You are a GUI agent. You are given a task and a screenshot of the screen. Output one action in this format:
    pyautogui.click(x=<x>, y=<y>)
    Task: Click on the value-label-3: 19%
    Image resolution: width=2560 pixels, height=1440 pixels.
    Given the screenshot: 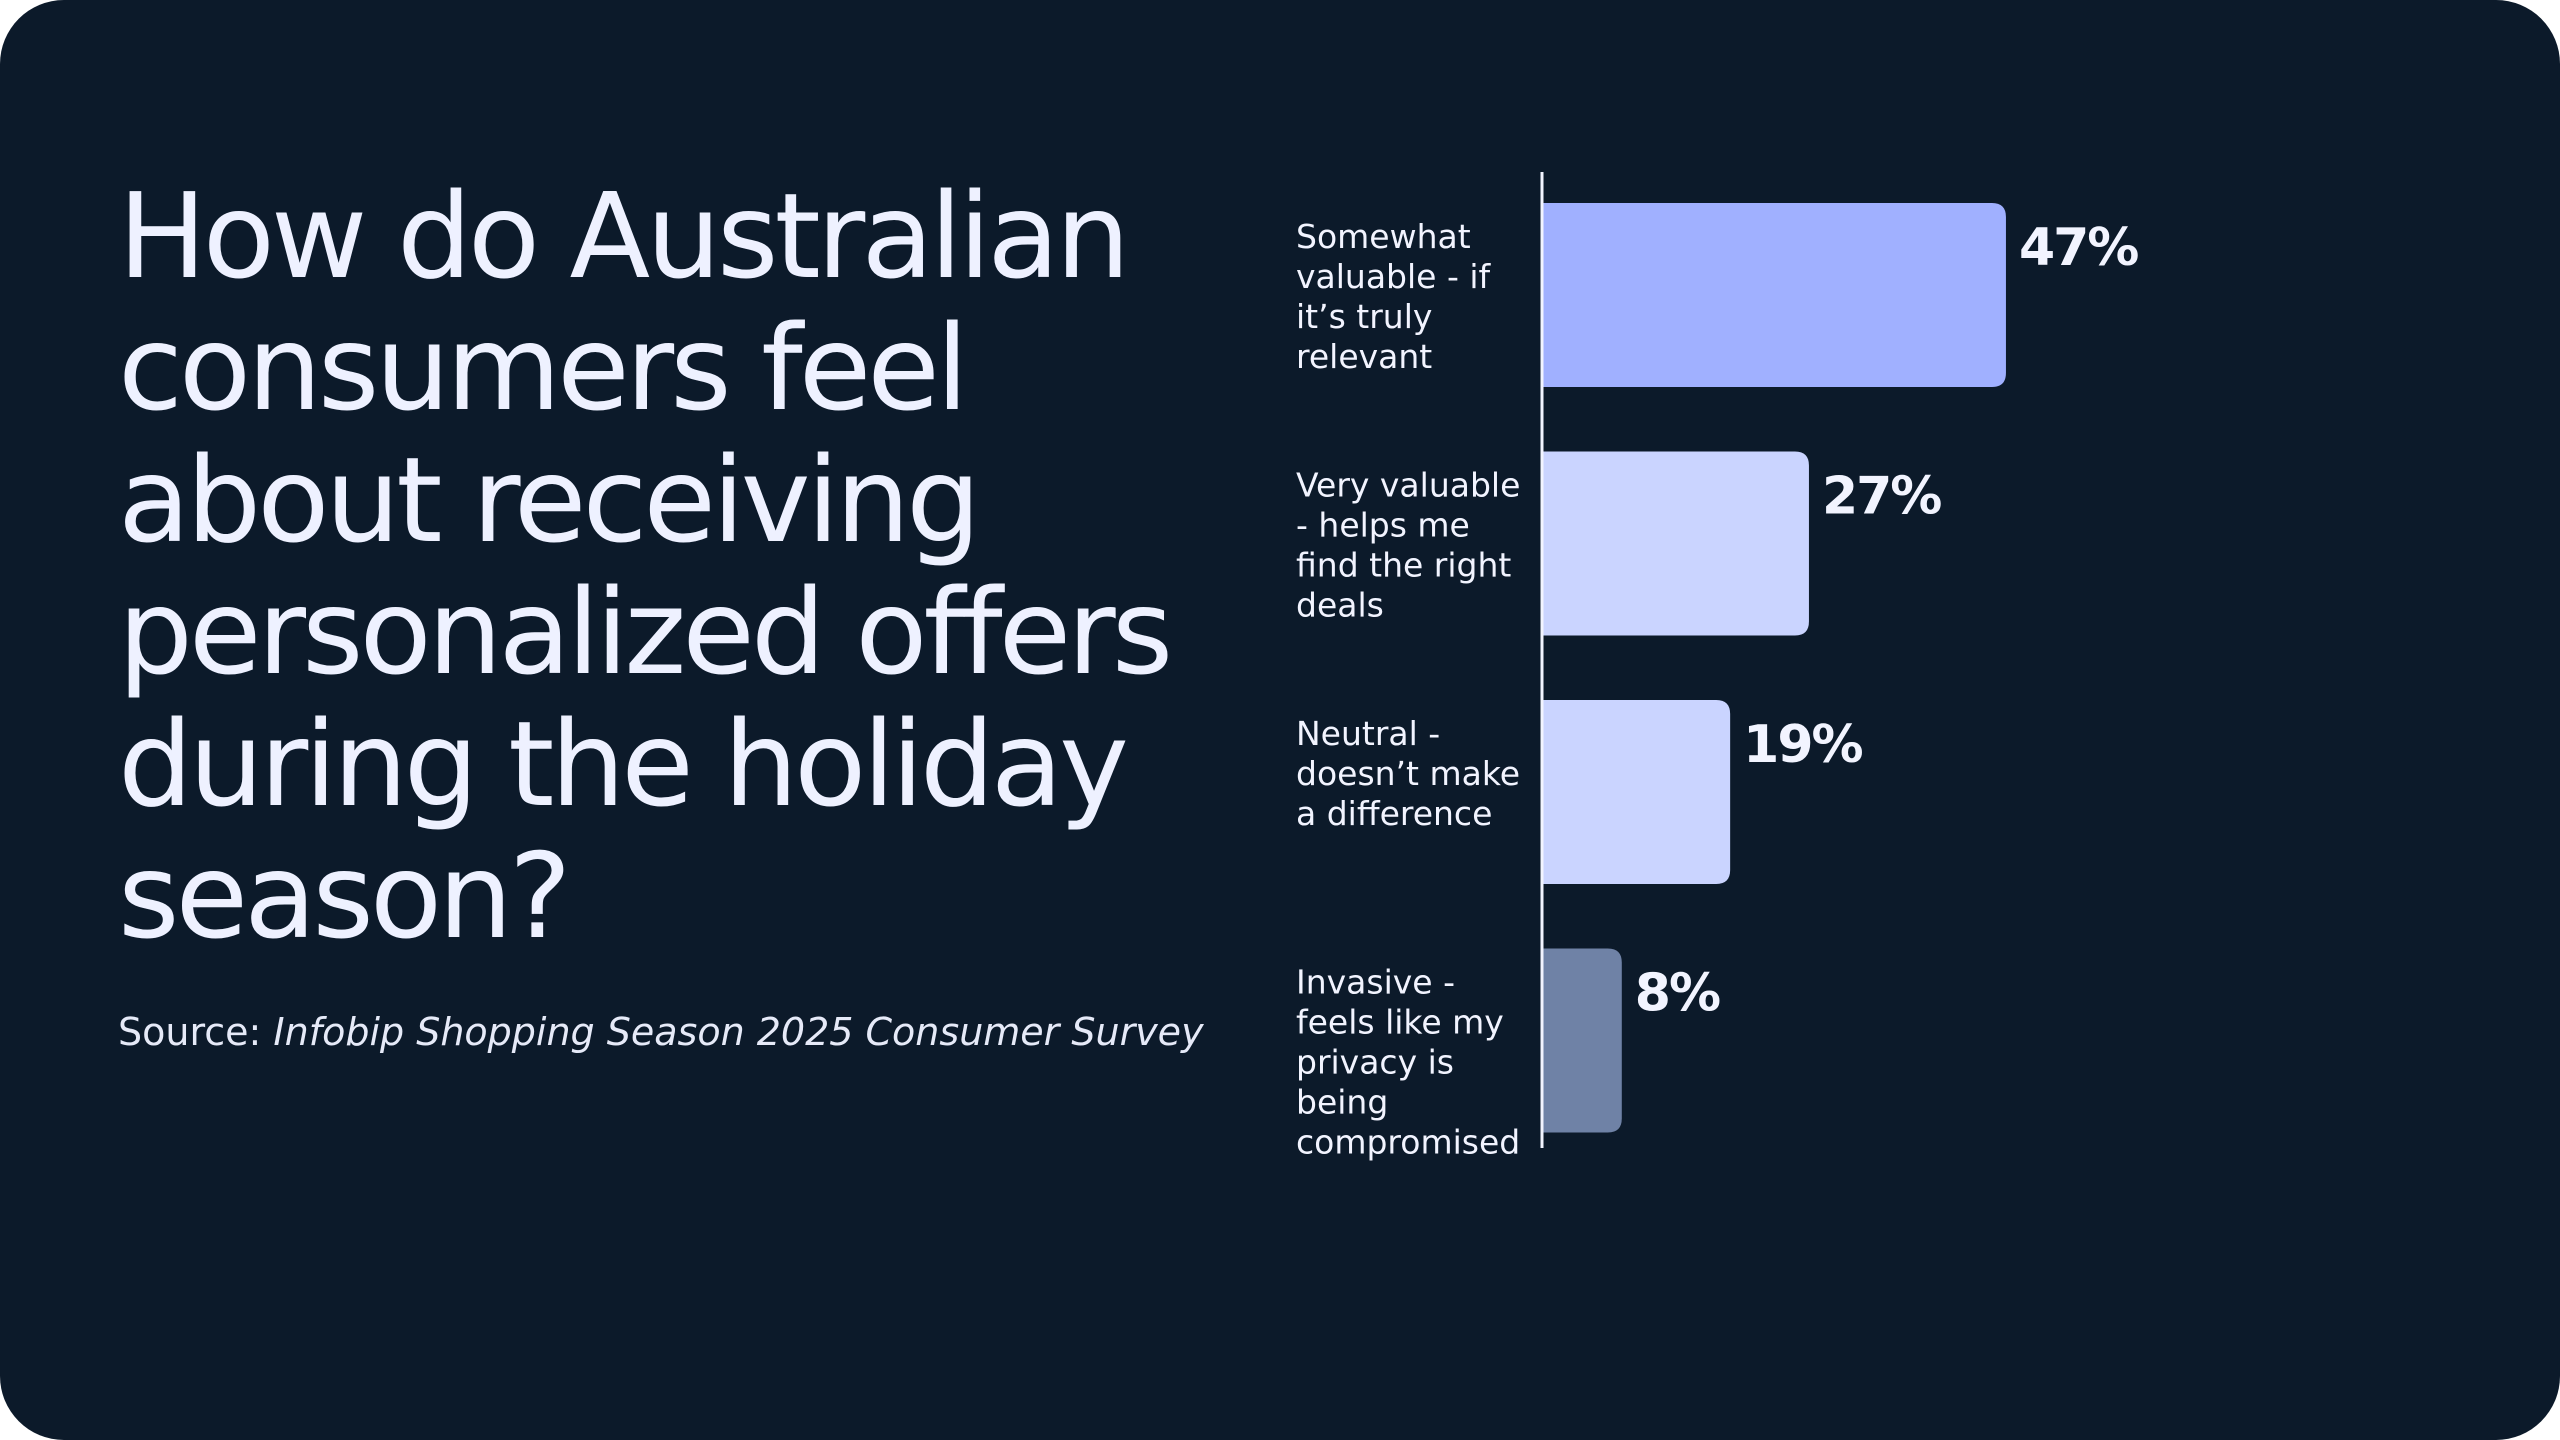 What is the action you would take?
    pyautogui.click(x=1802, y=745)
    